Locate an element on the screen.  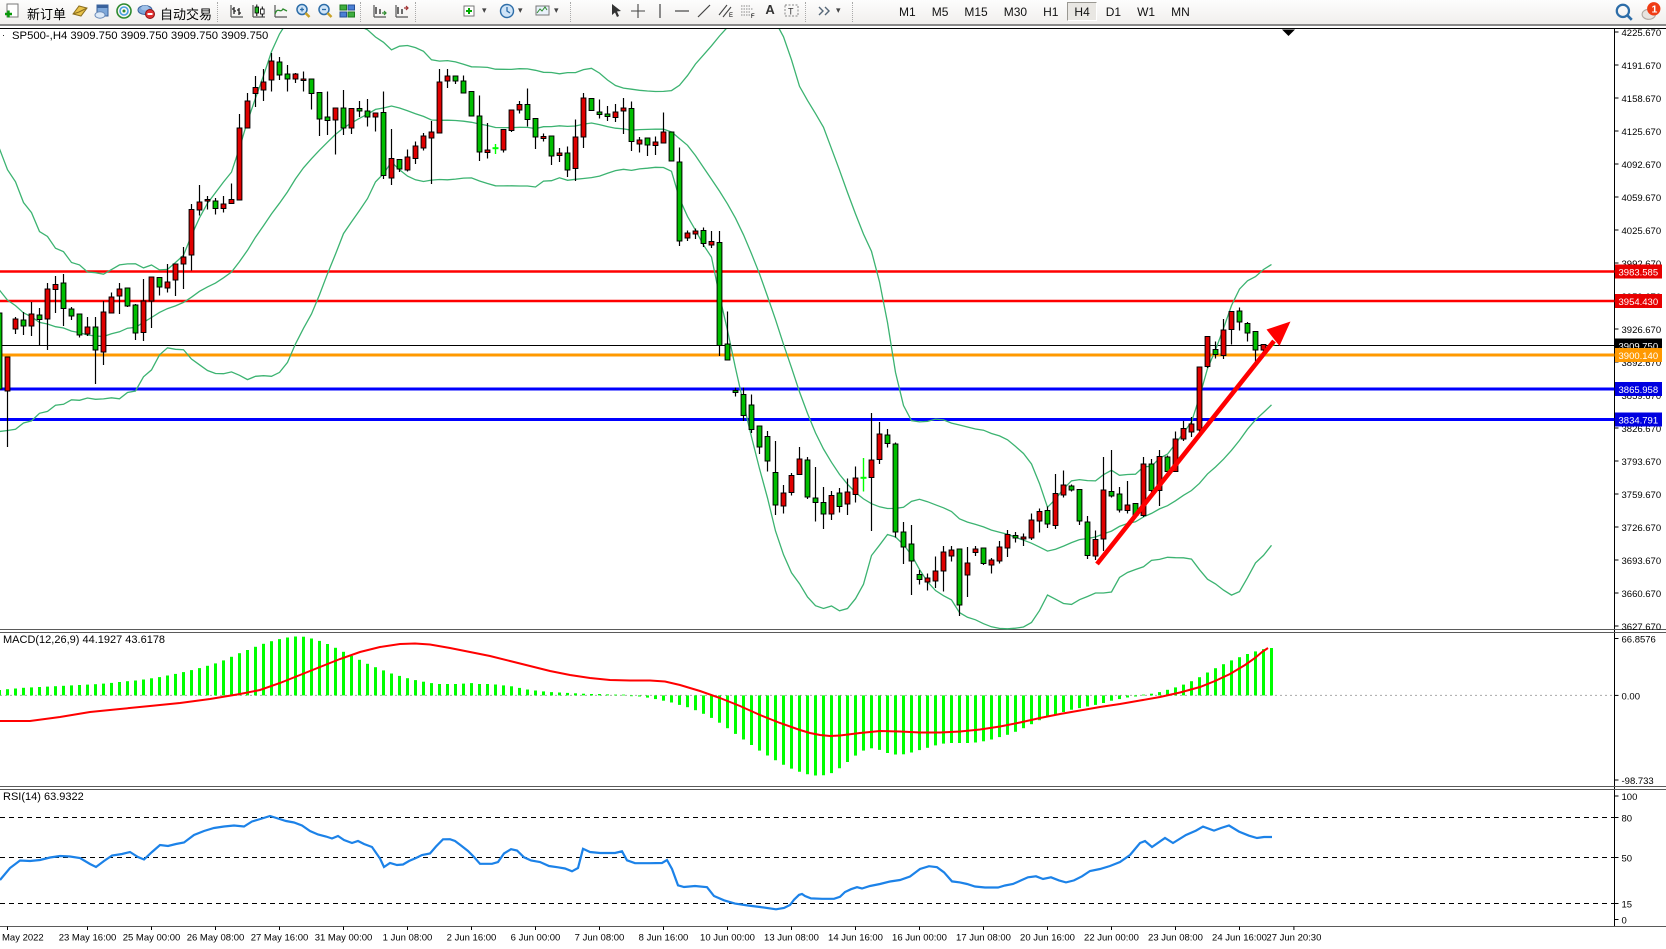
svg-text: 4191.670 is located at coordinates (1642, 66).